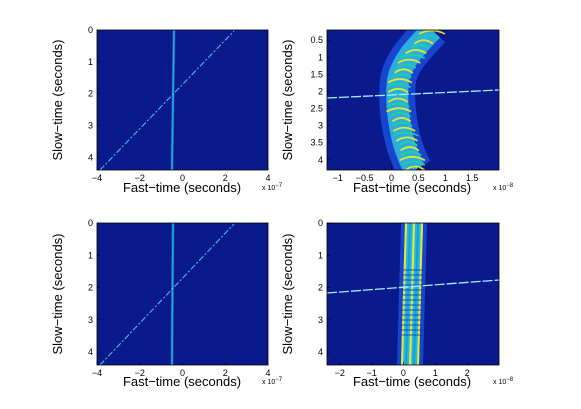 The height and width of the screenshot is (409, 581). What do you see at coordinates (445, 178) in the screenshot?
I see `x-tick-label: 1` at bounding box center [445, 178].